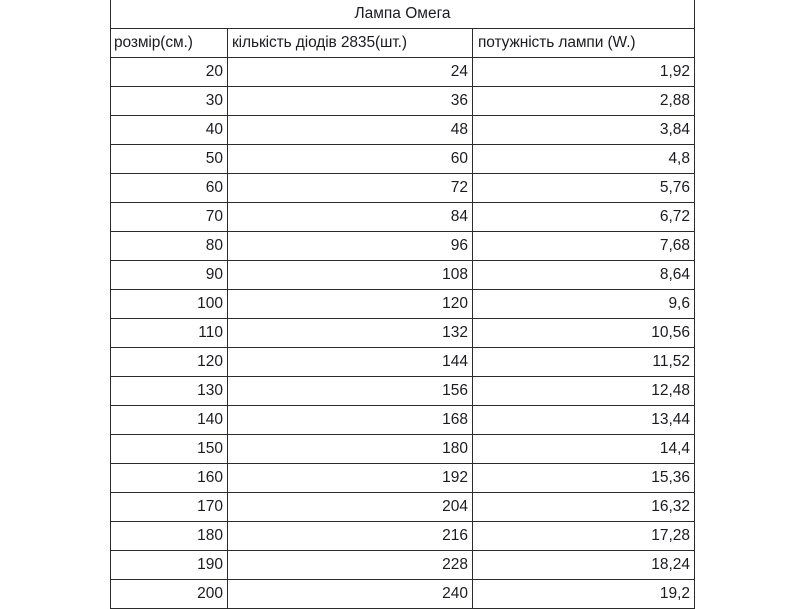  What do you see at coordinates (350, 72) in the screenshot?
I see `cell-diode: 24` at bounding box center [350, 72].